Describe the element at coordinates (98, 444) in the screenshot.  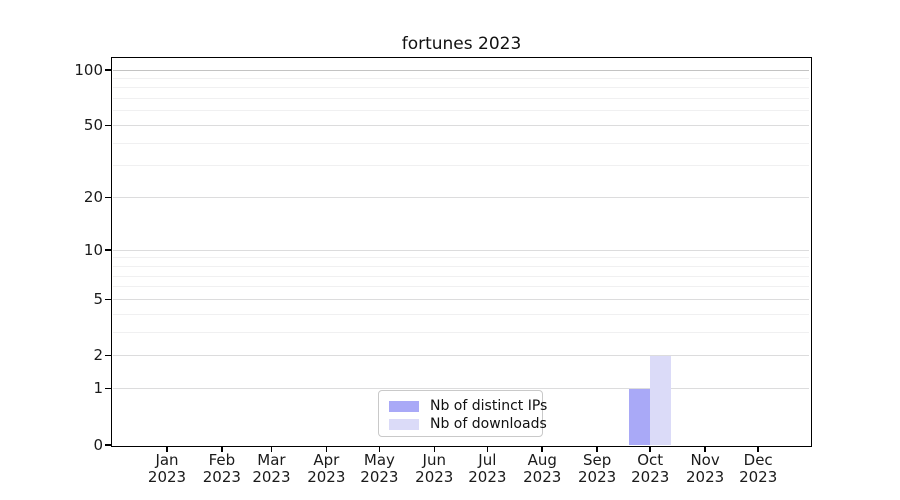
I see `y-axis-tick-label: 0` at that location.